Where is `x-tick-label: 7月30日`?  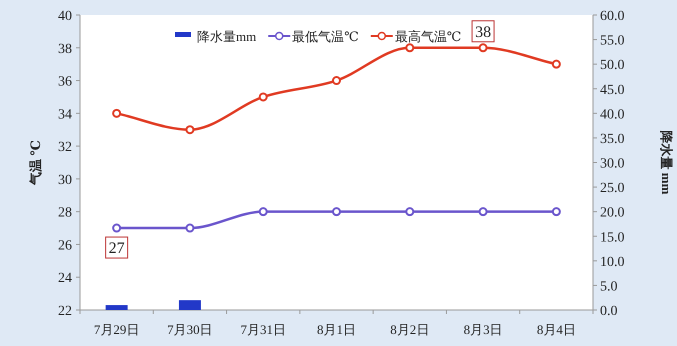
x-tick-label: 7月30日 is located at coordinates (190, 329).